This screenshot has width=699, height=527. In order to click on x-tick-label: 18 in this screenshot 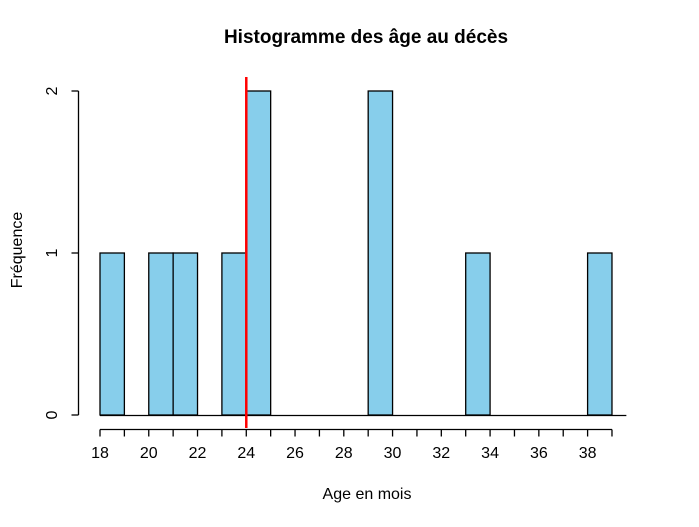, I will do `click(100, 453)`.